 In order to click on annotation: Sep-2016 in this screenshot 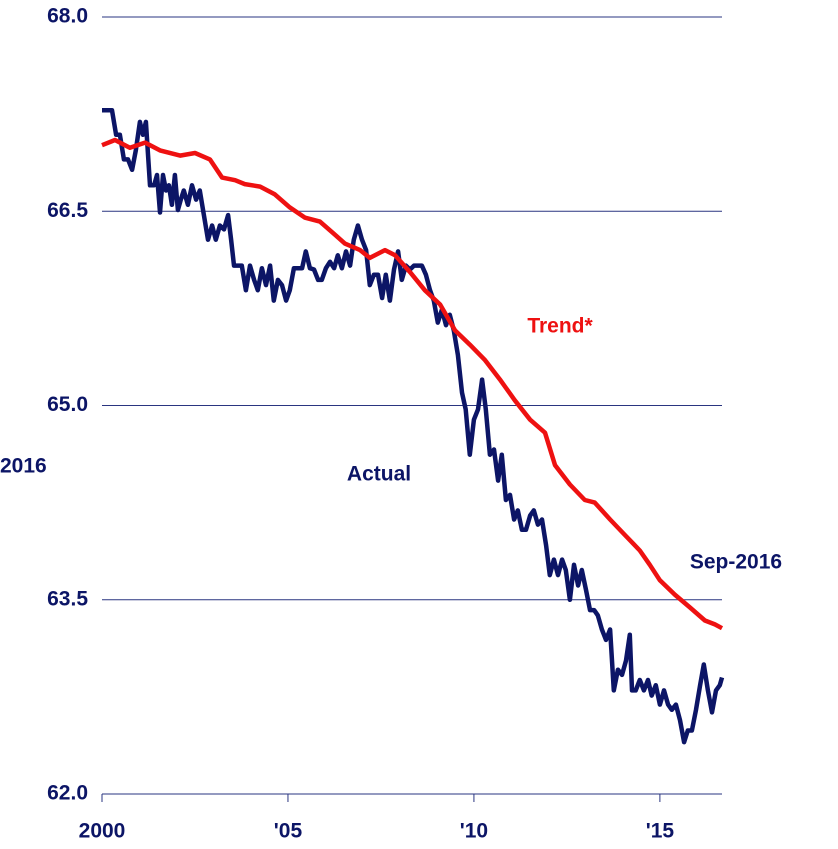, I will do `click(736, 562)`.